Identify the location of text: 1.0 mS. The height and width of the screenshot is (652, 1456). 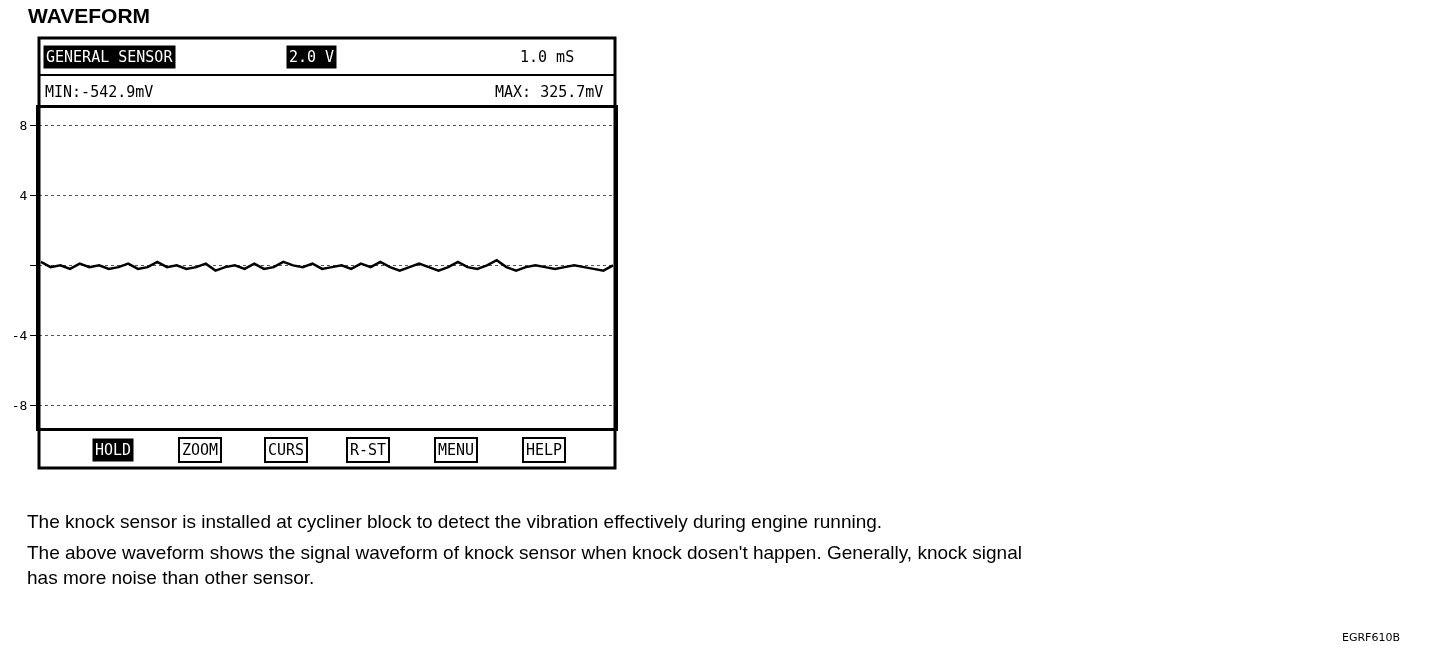
(547, 57).